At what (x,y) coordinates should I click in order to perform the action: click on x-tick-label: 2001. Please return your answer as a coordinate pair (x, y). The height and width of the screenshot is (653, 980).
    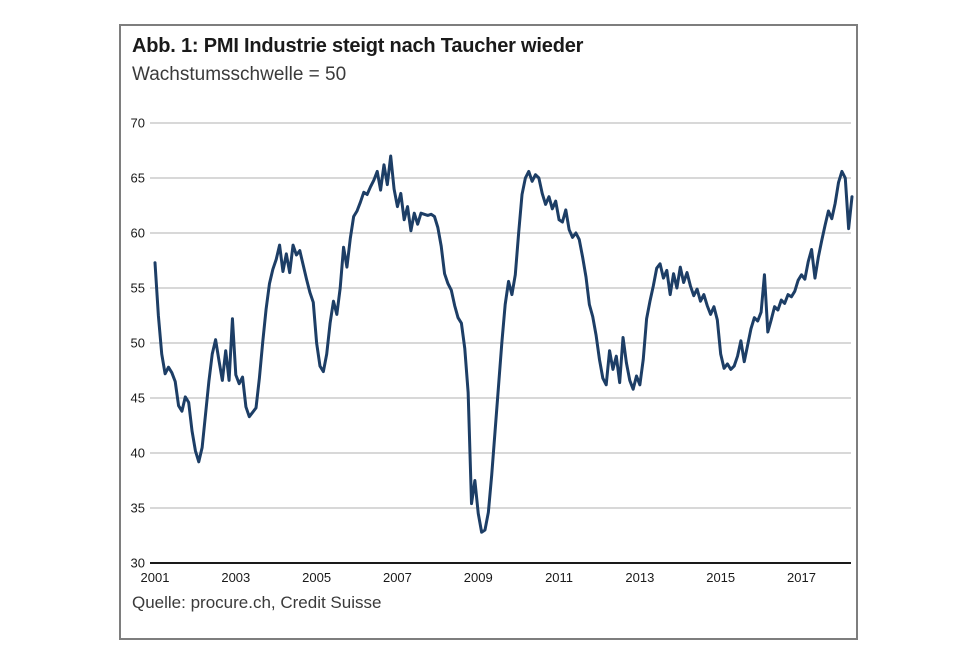
    Looking at the image, I should click on (155, 577).